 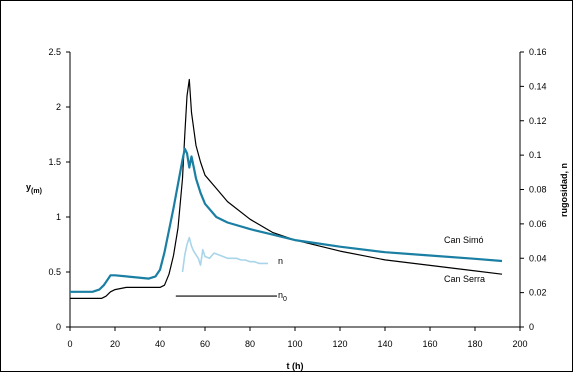 What do you see at coordinates (538, 293) in the screenshot?
I see `right-y-tick-label: 0.02` at bounding box center [538, 293].